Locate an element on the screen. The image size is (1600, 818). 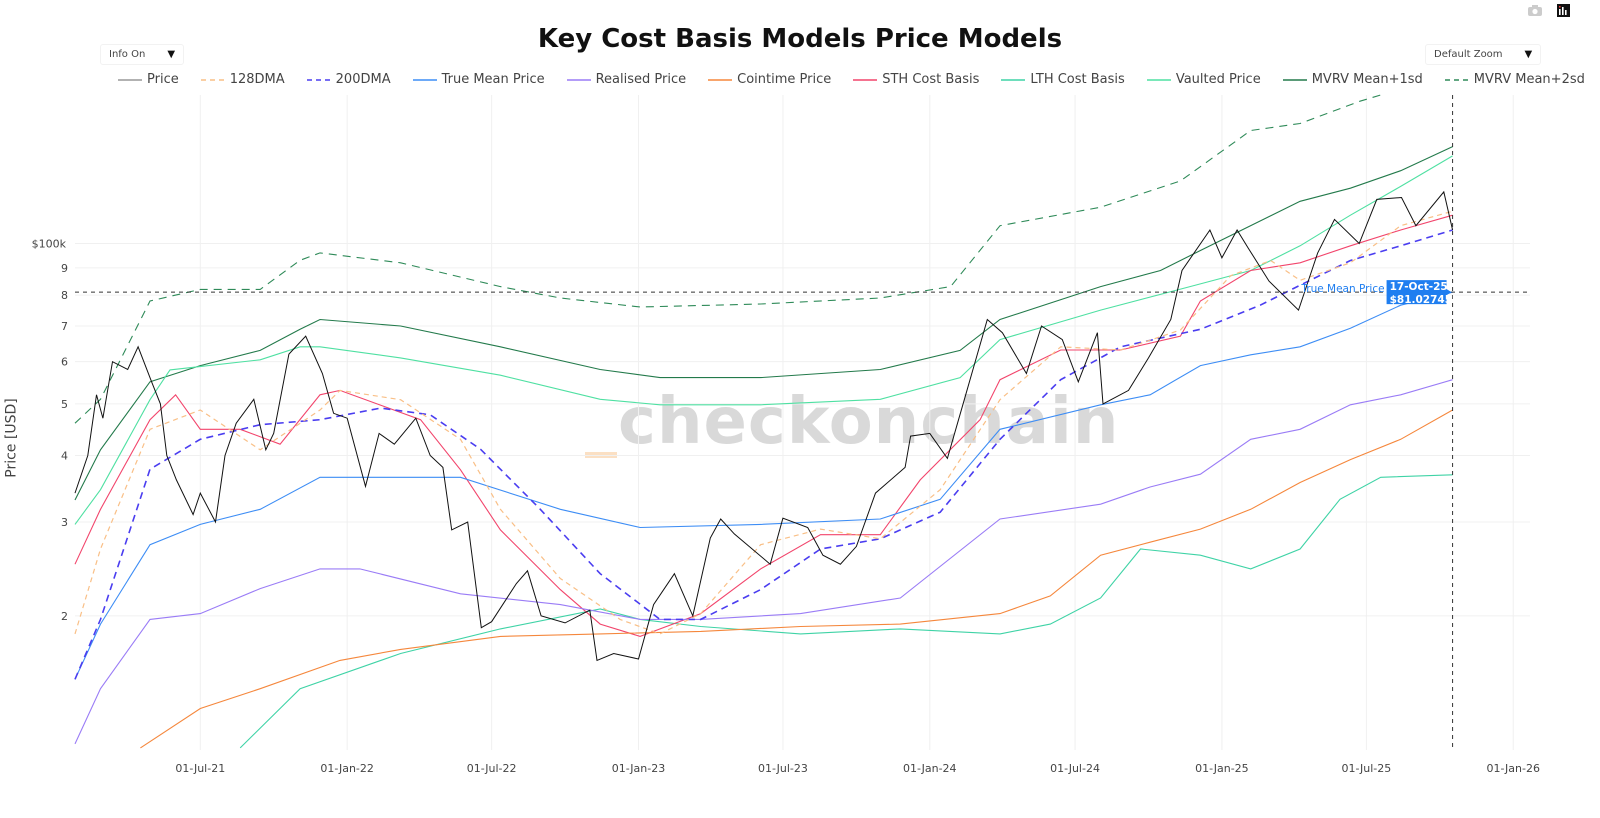
info-dropdown-label: Info On is located at coordinates (127, 54).